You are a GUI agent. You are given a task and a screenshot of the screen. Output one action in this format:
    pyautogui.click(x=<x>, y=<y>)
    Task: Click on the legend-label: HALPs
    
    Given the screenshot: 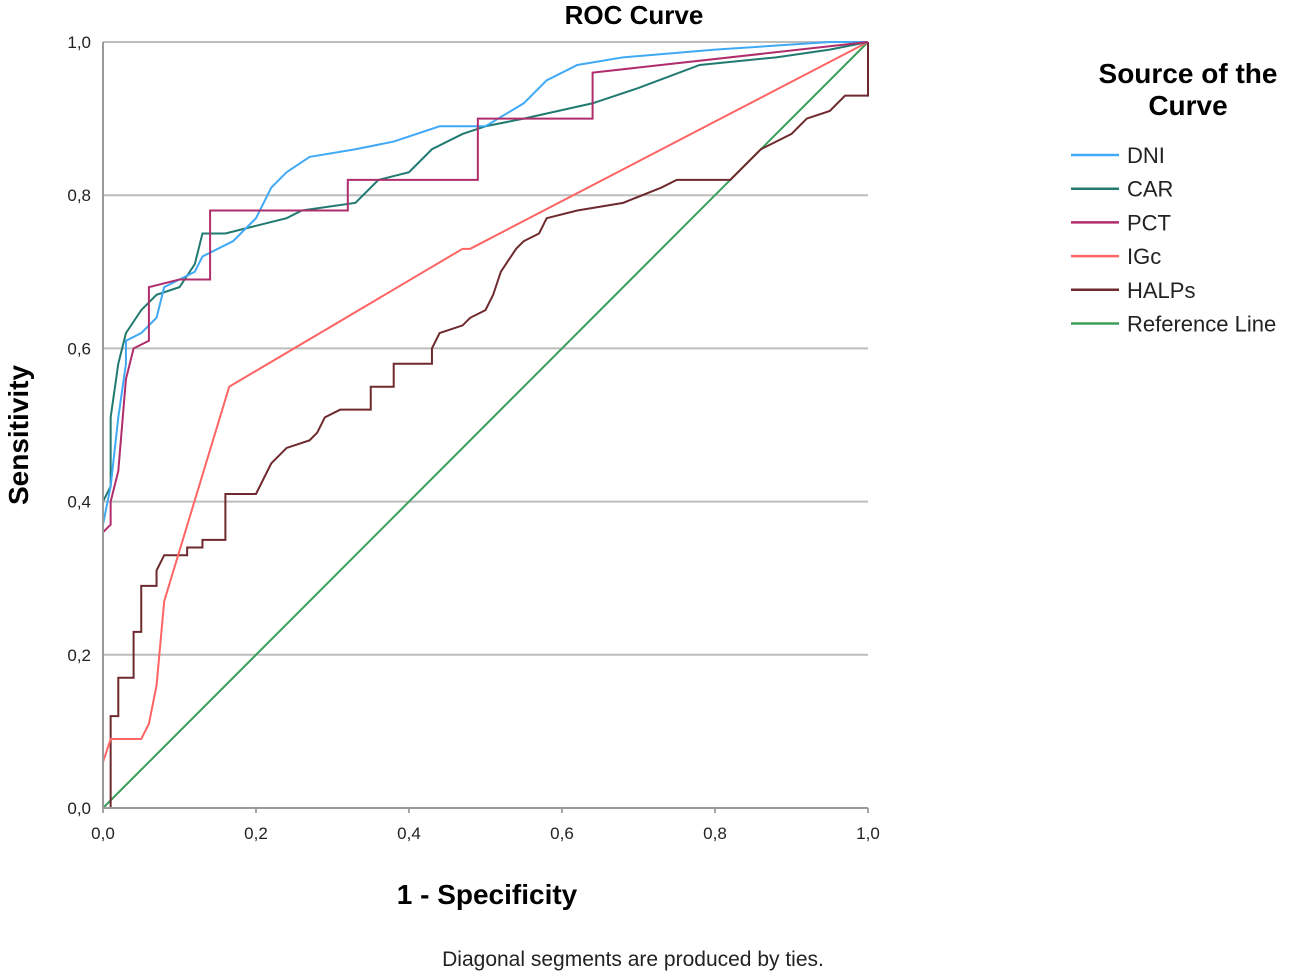 What is the action you would take?
    pyautogui.click(x=1161, y=290)
    